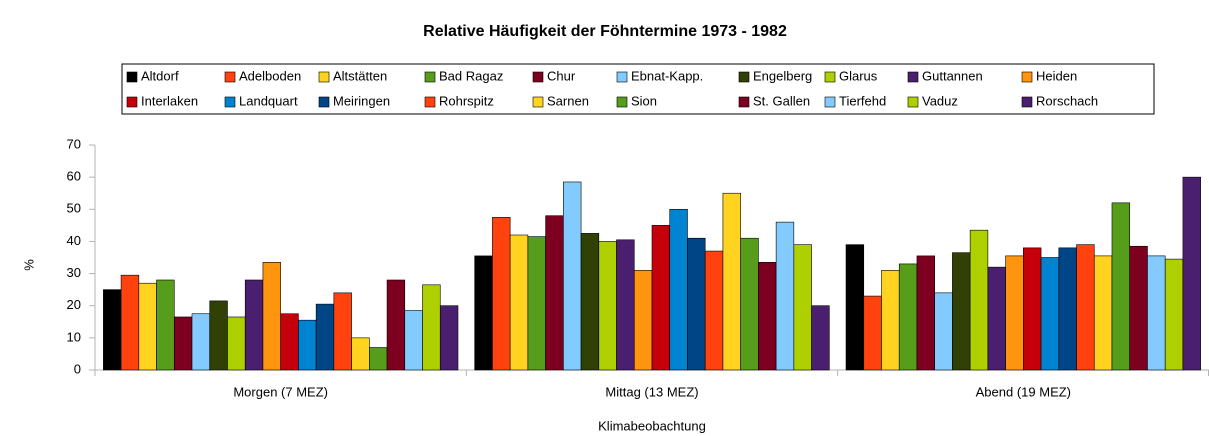 The width and height of the screenshot is (1209, 436). What do you see at coordinates (667, 75) in the screenshot?
I see `legend-label: Ebnat-Kapp.` at bounding box center [667, 75].